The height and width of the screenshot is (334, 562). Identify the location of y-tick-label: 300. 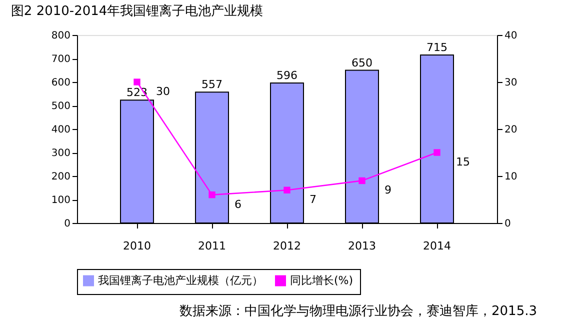
(60, 153).